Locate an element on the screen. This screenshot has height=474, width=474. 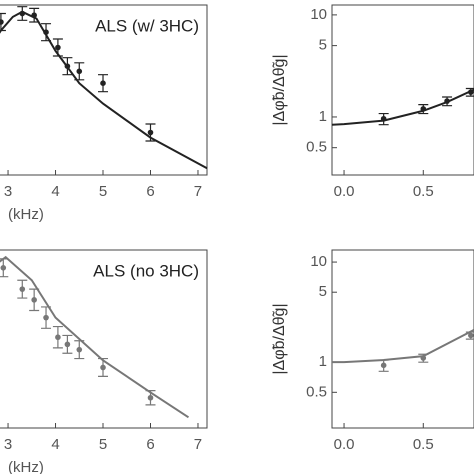
annotation: ALS (w/ 3HC) is located at coordinates (147, 25).